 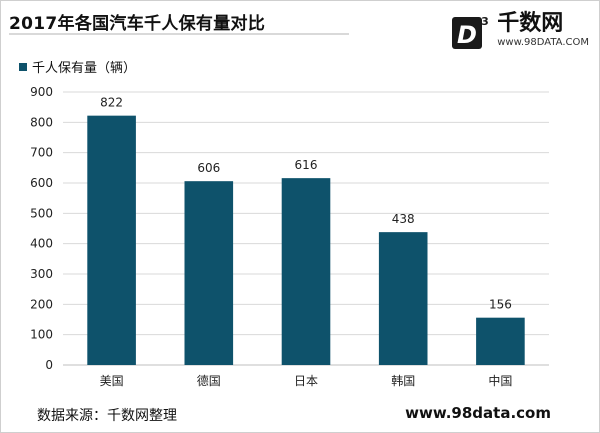 What do you see at coordinates (112, 381) in the screenshot?
I see `x-tick-label: 美国` at bounding box center [112, 381].